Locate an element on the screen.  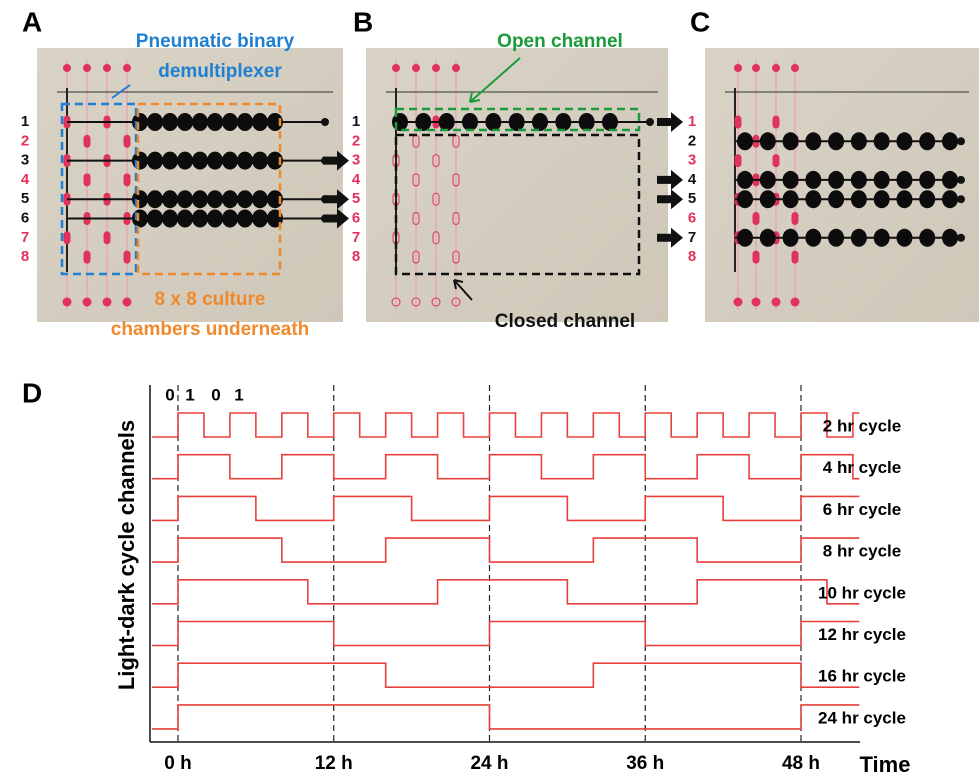
annotation: chambers underneath is located at coordinates (210, 329).